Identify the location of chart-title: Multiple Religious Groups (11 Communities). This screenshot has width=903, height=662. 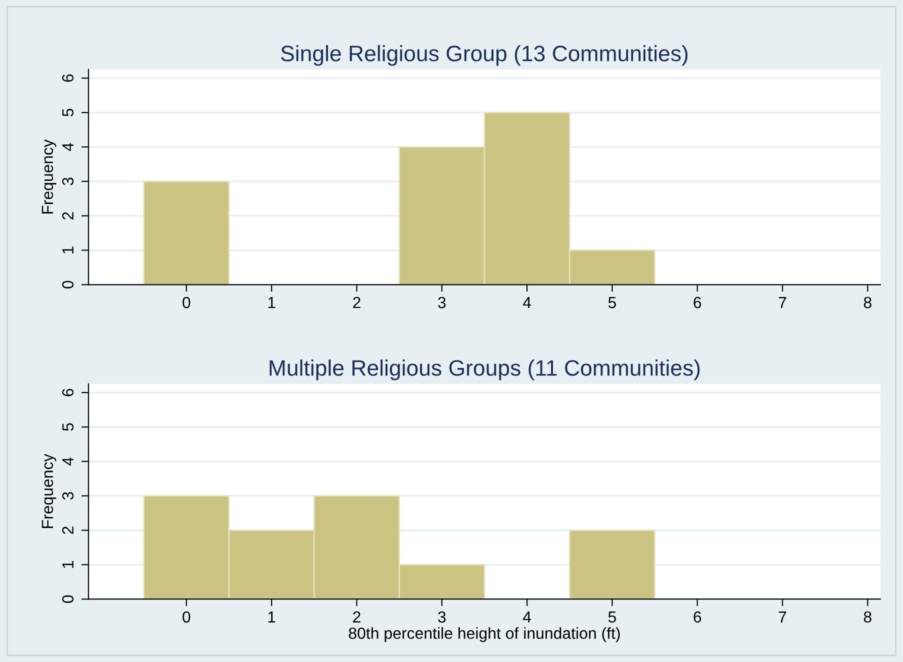
(485, 370).